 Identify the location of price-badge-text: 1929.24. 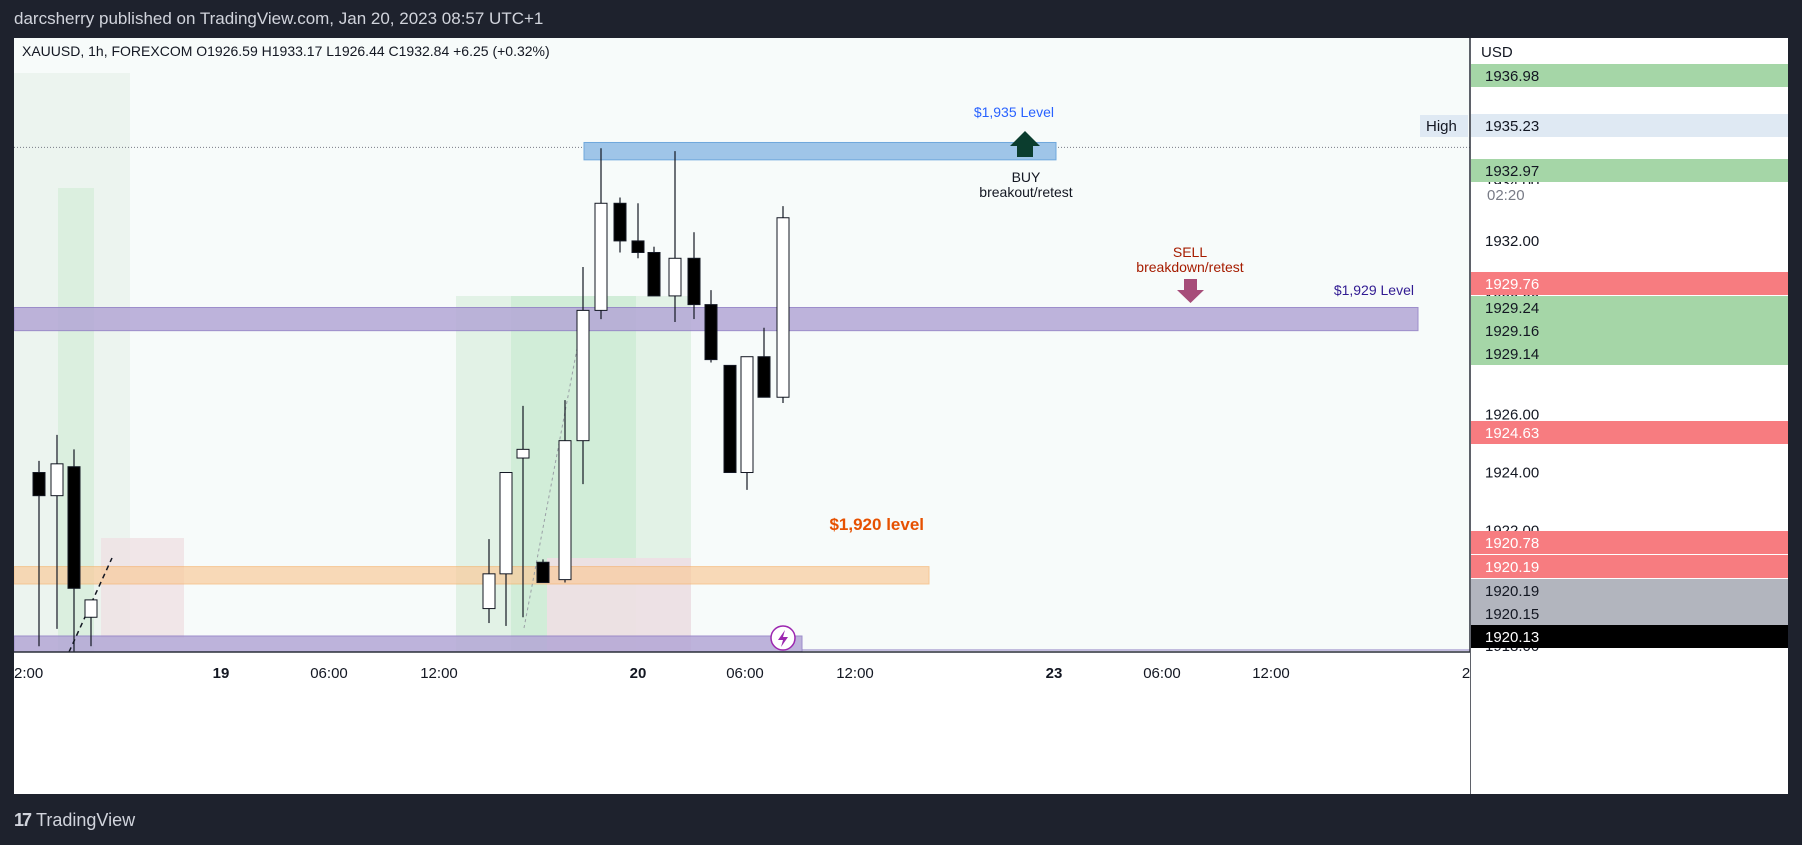
(1512, 308).